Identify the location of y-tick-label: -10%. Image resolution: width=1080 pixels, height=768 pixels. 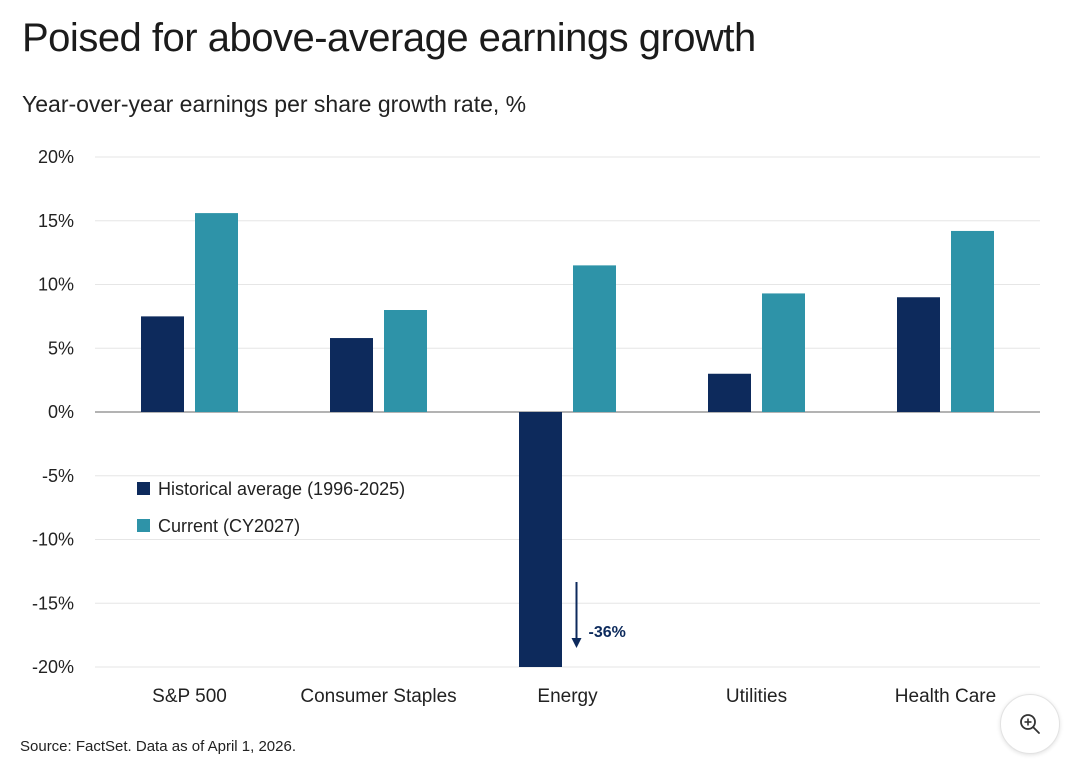
(53, 540).